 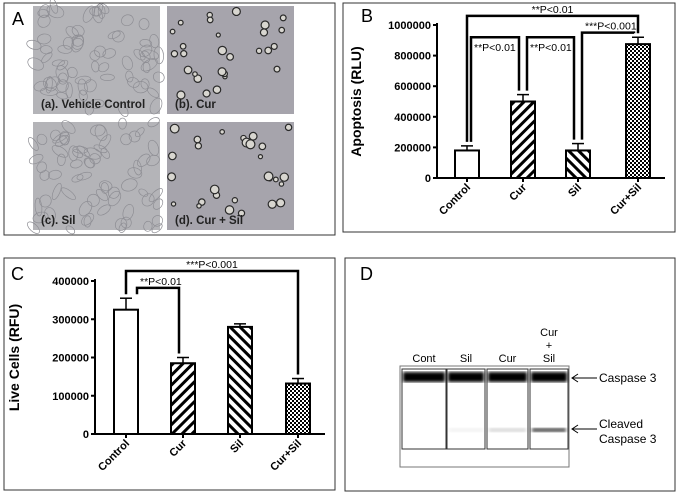 I want to click on micrograph-2: (c). Sil, so click(x=95, y=176).